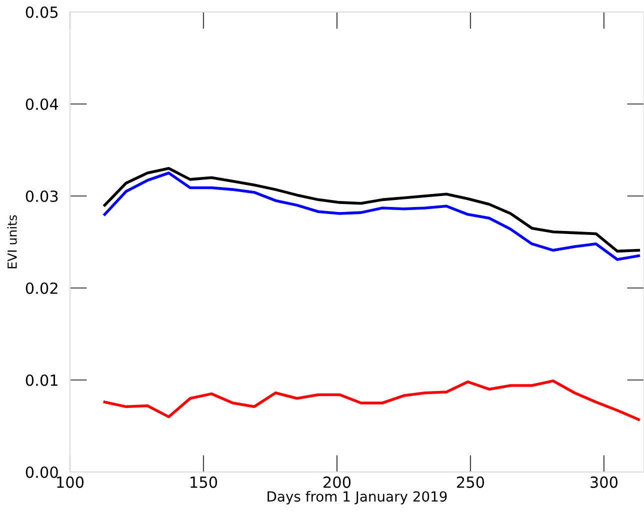  What do you see at coordinates (42, 472) in the screenshot?
I see `y-tick-label: 0.00` at bounding box center [42, 472].